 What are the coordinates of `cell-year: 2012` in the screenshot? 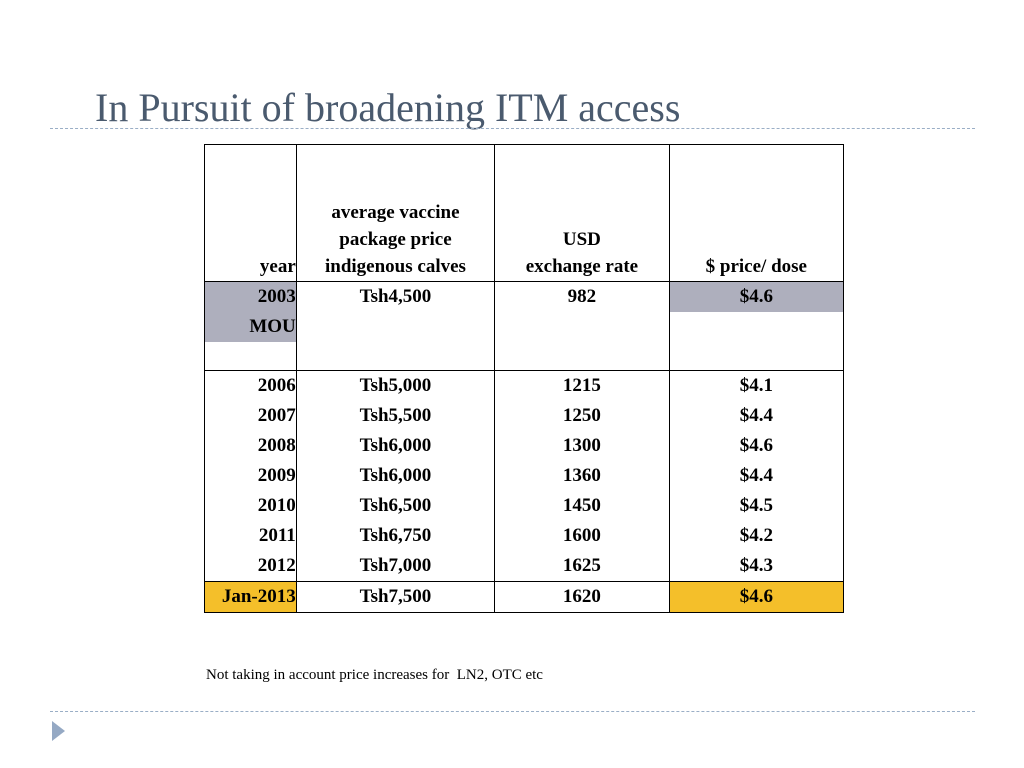 It's located at (250, 566).